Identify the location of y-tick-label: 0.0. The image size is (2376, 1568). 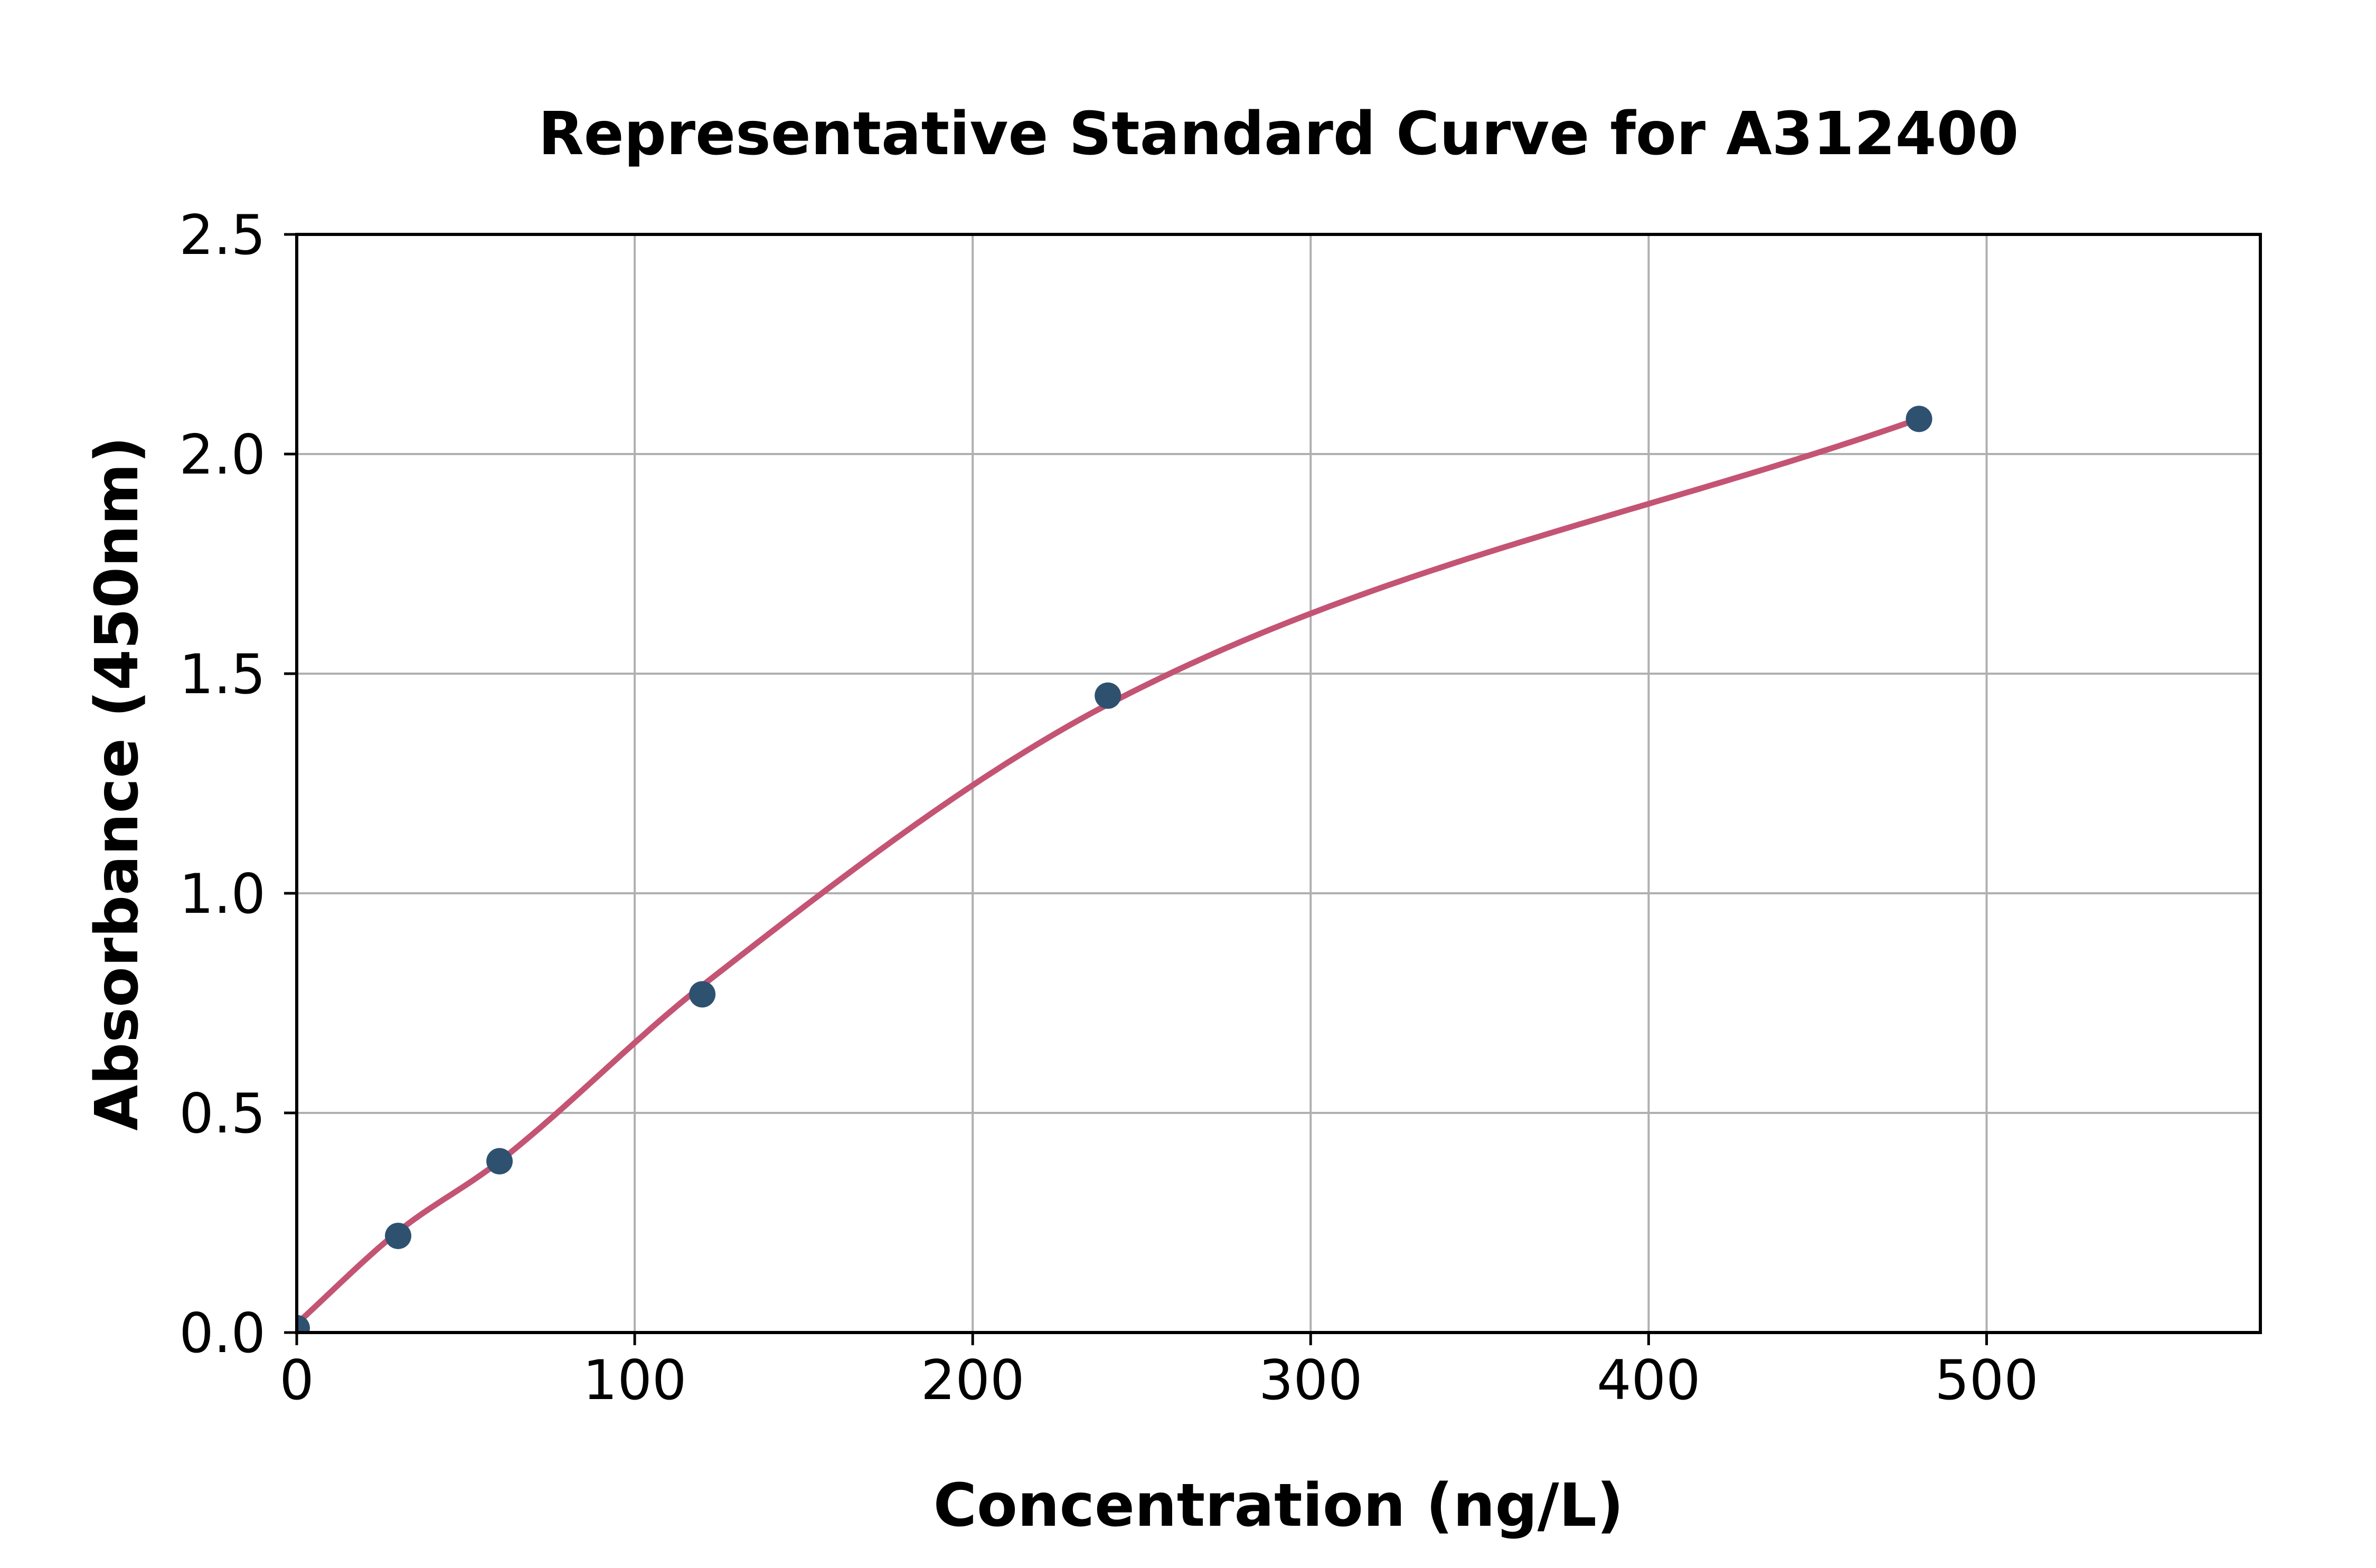
(223, 1334).